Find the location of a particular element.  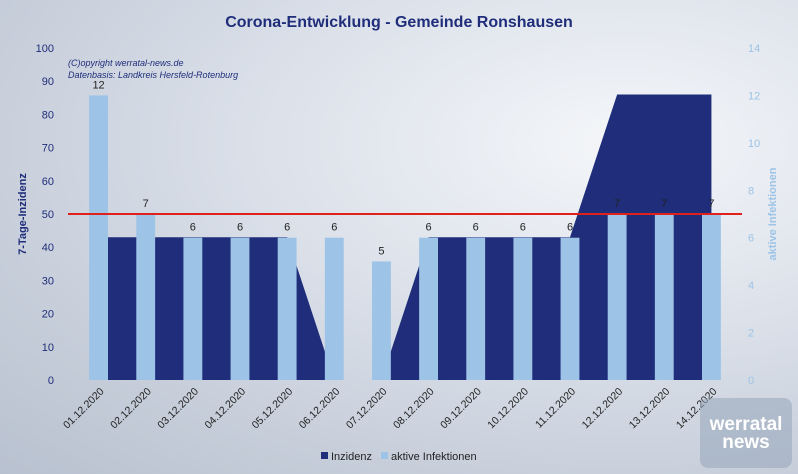

y-tick-right: 12 is located at coordinates (754, 96).